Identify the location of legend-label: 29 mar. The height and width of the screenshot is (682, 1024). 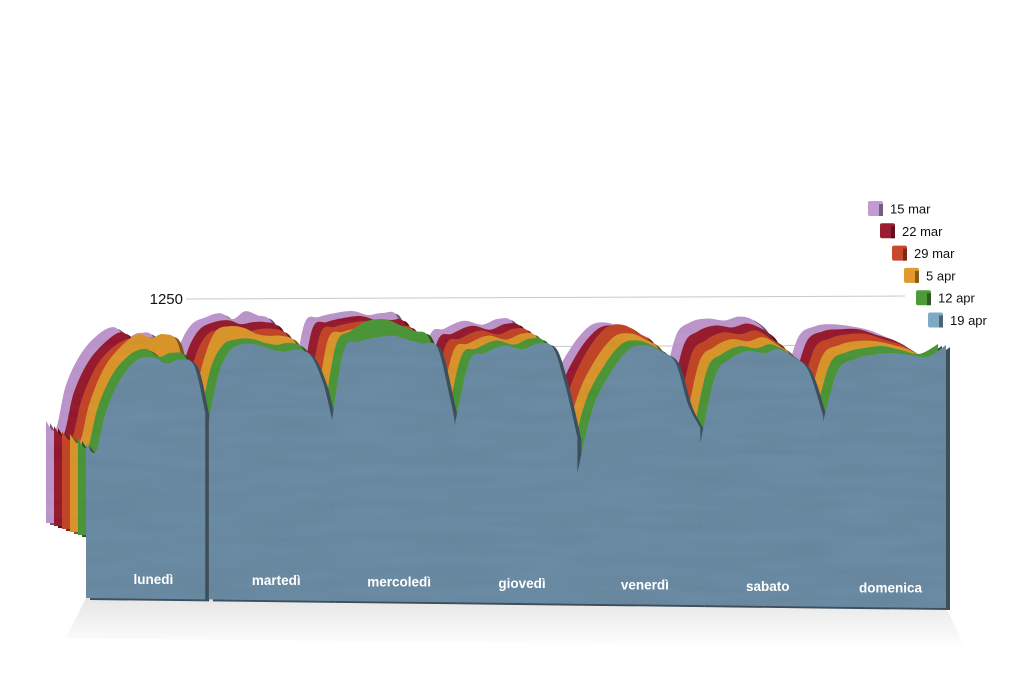
(934, 253).